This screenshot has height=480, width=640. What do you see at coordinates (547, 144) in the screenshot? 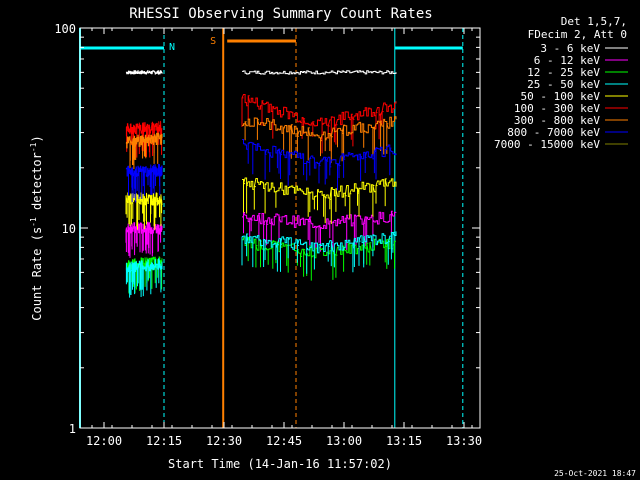
I see `legend-label-7000-15000-kev: 7000 - 15000 keV` at bounding box center [547, 144].